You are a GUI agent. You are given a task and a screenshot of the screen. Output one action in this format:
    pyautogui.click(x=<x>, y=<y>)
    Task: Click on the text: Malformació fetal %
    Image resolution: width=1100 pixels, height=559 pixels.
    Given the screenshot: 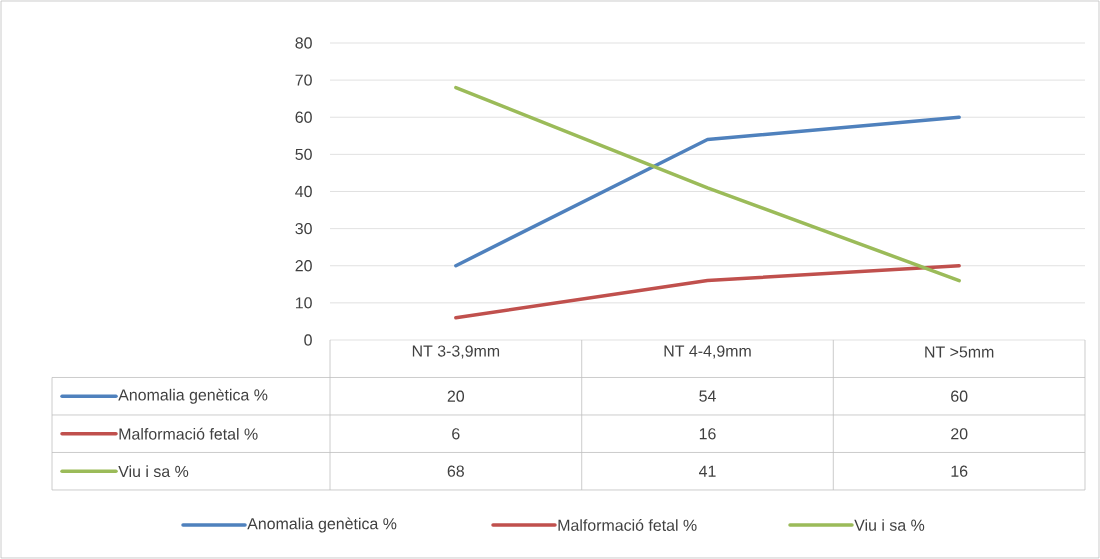 What is the action you would take?
    pyautogui.click(x=188, y=433)
    